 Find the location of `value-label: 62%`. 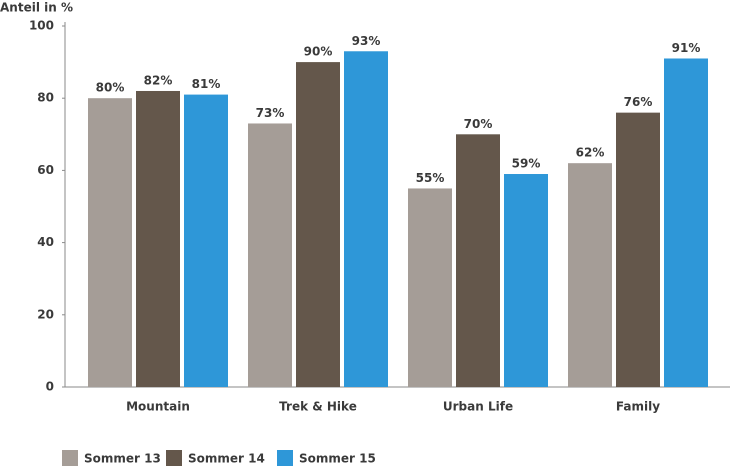

value-label: 62% is located at coordinates (590, 153).